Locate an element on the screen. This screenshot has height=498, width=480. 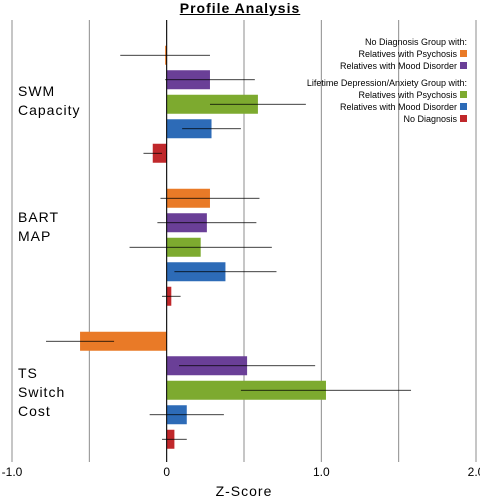
category-label-2-1: Switch is located at coordinates (41, 392).